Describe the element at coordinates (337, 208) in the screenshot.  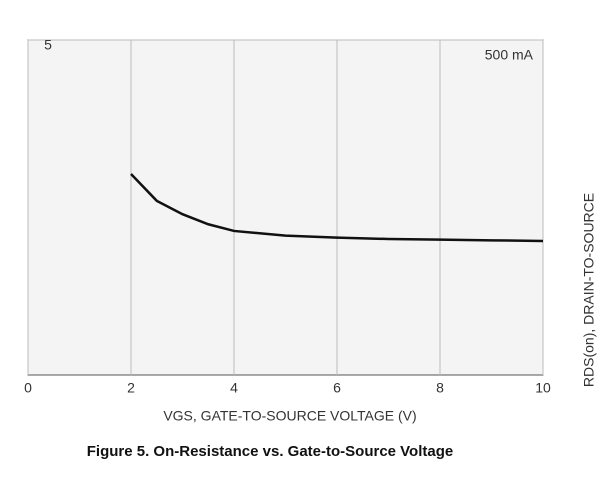
I see `data-line` at that location.